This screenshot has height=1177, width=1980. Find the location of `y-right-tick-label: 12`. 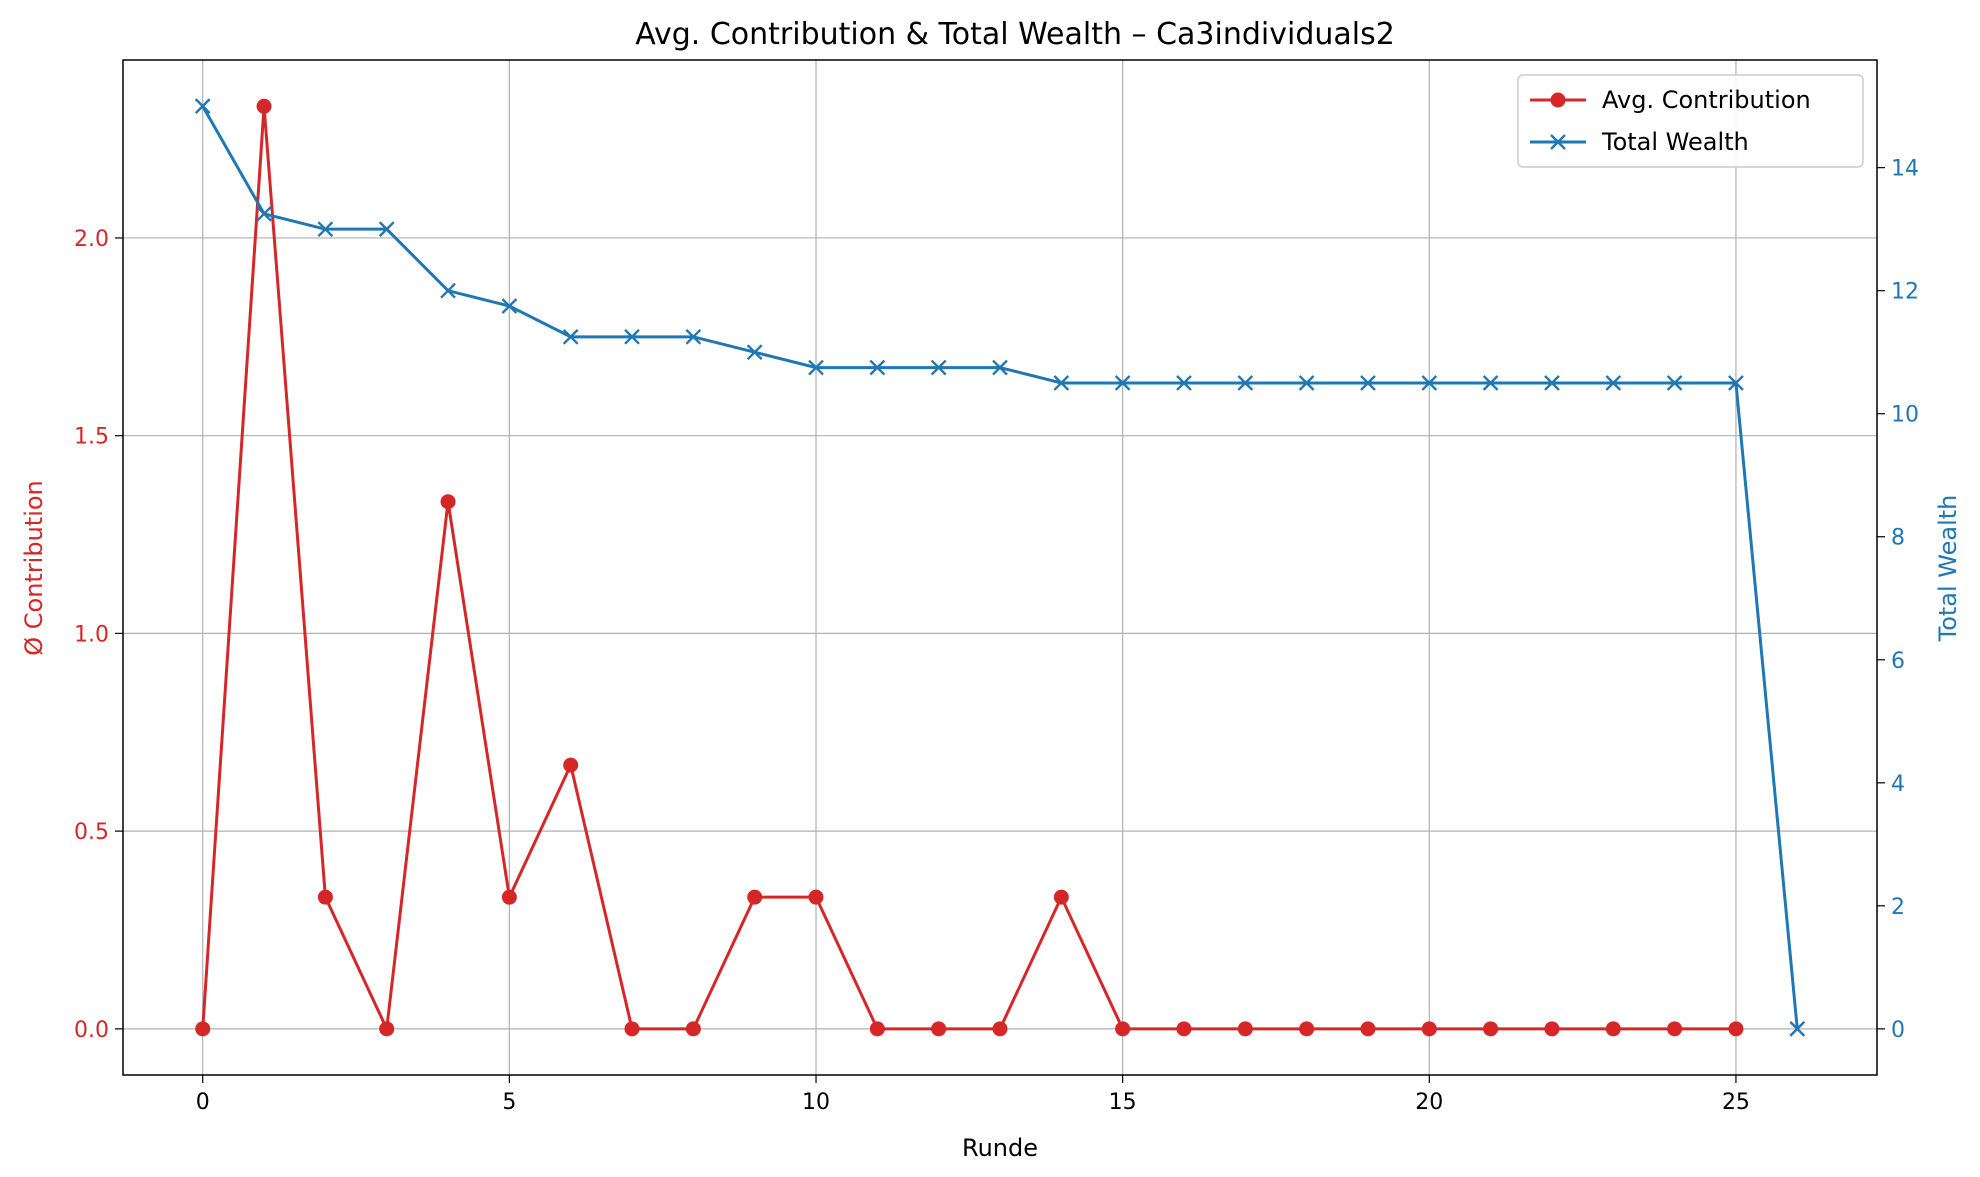

y-right-tick-label: 12 is located at coordinates (1905, 292).